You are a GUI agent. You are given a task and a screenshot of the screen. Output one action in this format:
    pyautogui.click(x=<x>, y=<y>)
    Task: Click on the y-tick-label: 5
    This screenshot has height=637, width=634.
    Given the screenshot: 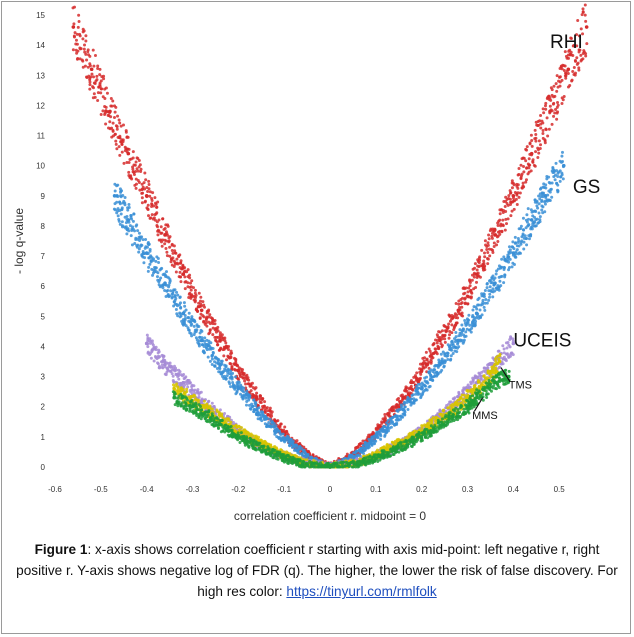 What is the action you would take?
    pyautogui.click(x=43, y=316)
    